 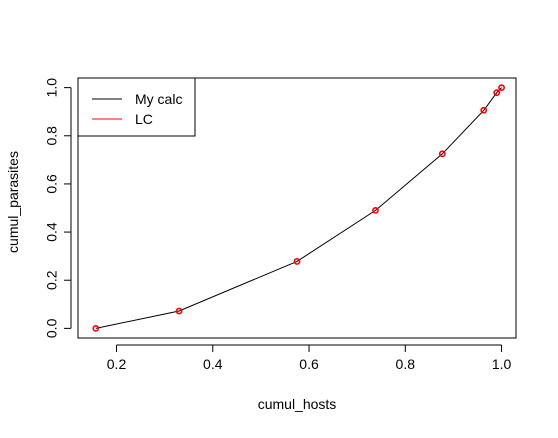 What do you see at coordinates (213, 364) in the screenshot?
I see `x-tick-label: 0.4` at bounding box center [213, 364].